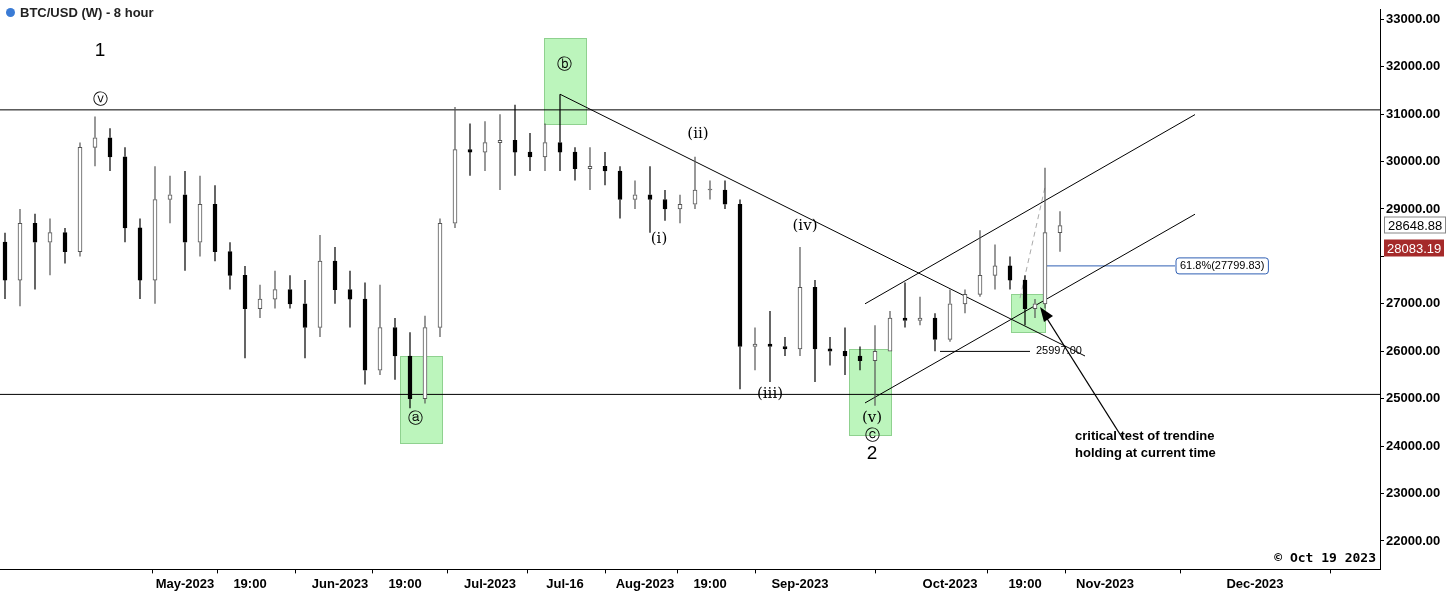 This screenshot has height=595, width=1456. Describe the element at coordinates (87, 12) in the screenshot. I see `chart-title: BTC/USD (W) - 8 hour` at that location.